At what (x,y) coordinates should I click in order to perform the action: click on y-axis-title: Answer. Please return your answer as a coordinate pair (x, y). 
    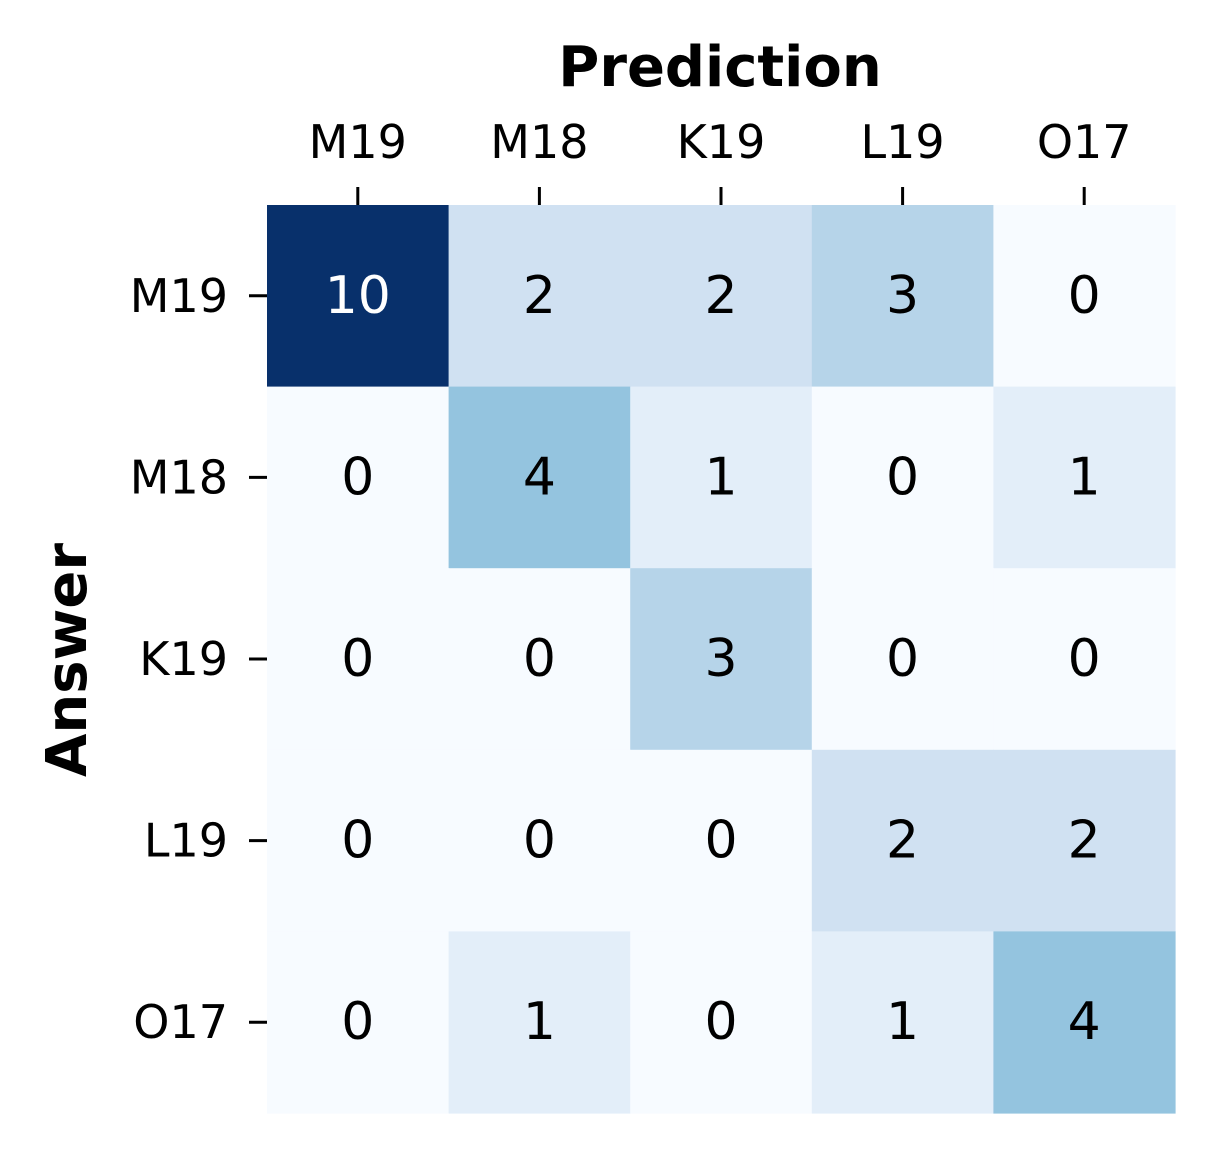
    Looking at the image, I should click on (67, 660).